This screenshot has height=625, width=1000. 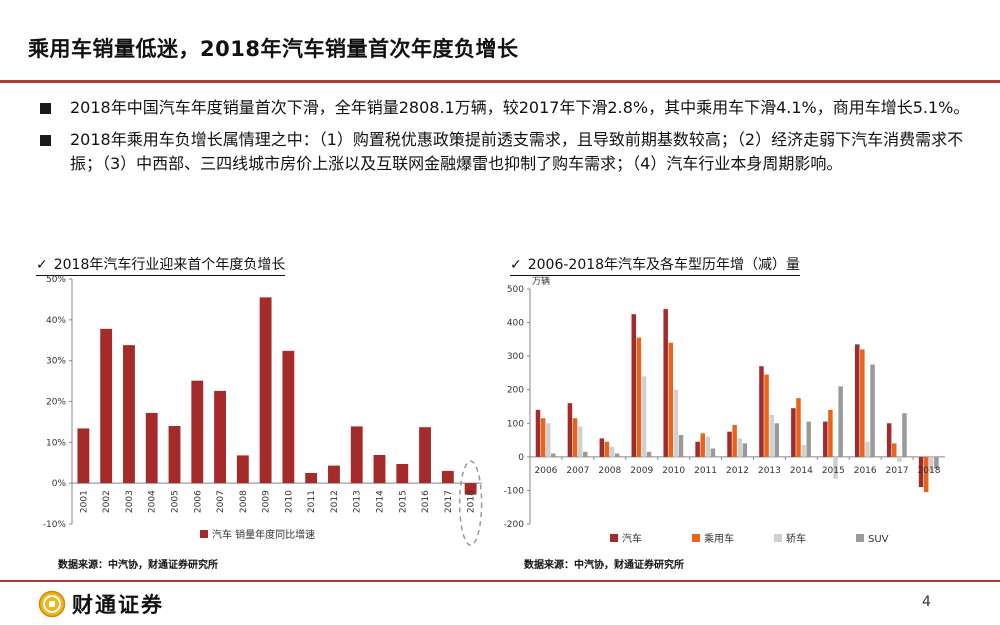 What do you see at coordinates (580, 441) in the screenshot?
I see `right-bar-2007-轿车` at bounding box center [580, 441].